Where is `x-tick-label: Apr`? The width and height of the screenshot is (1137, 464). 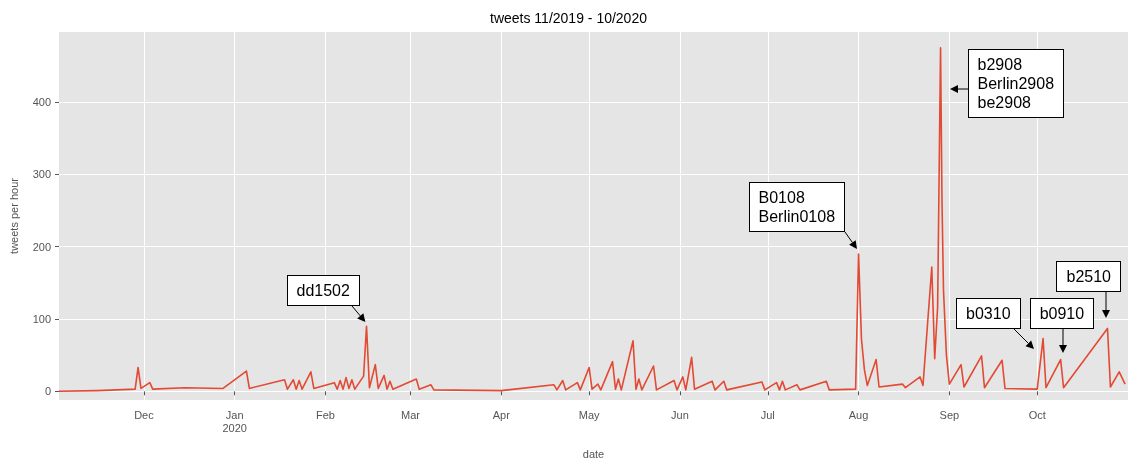 x-tick-label: Apr is located at coordinates (501, 414).